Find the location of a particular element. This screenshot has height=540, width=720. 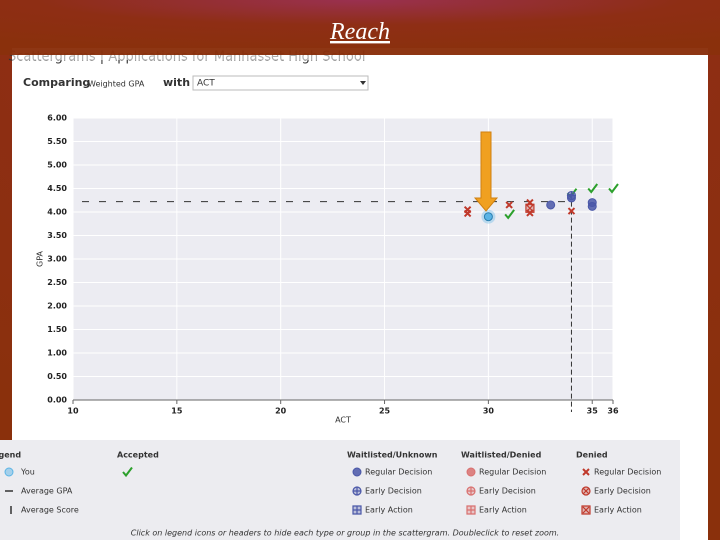

y-tick-label: 3.00 is located at coordinates (57, 259).